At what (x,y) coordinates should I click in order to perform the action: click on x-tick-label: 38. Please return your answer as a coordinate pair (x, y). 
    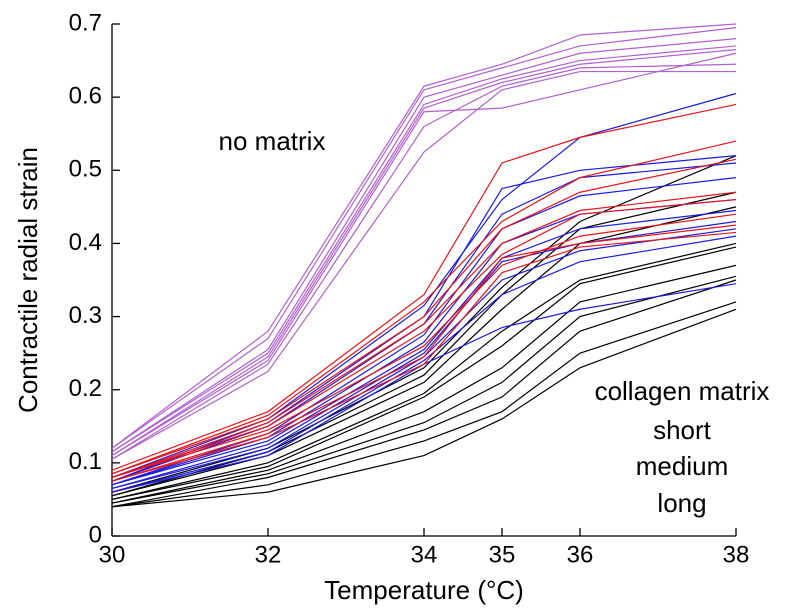
    Looking at the image, I should click on (736, 554).